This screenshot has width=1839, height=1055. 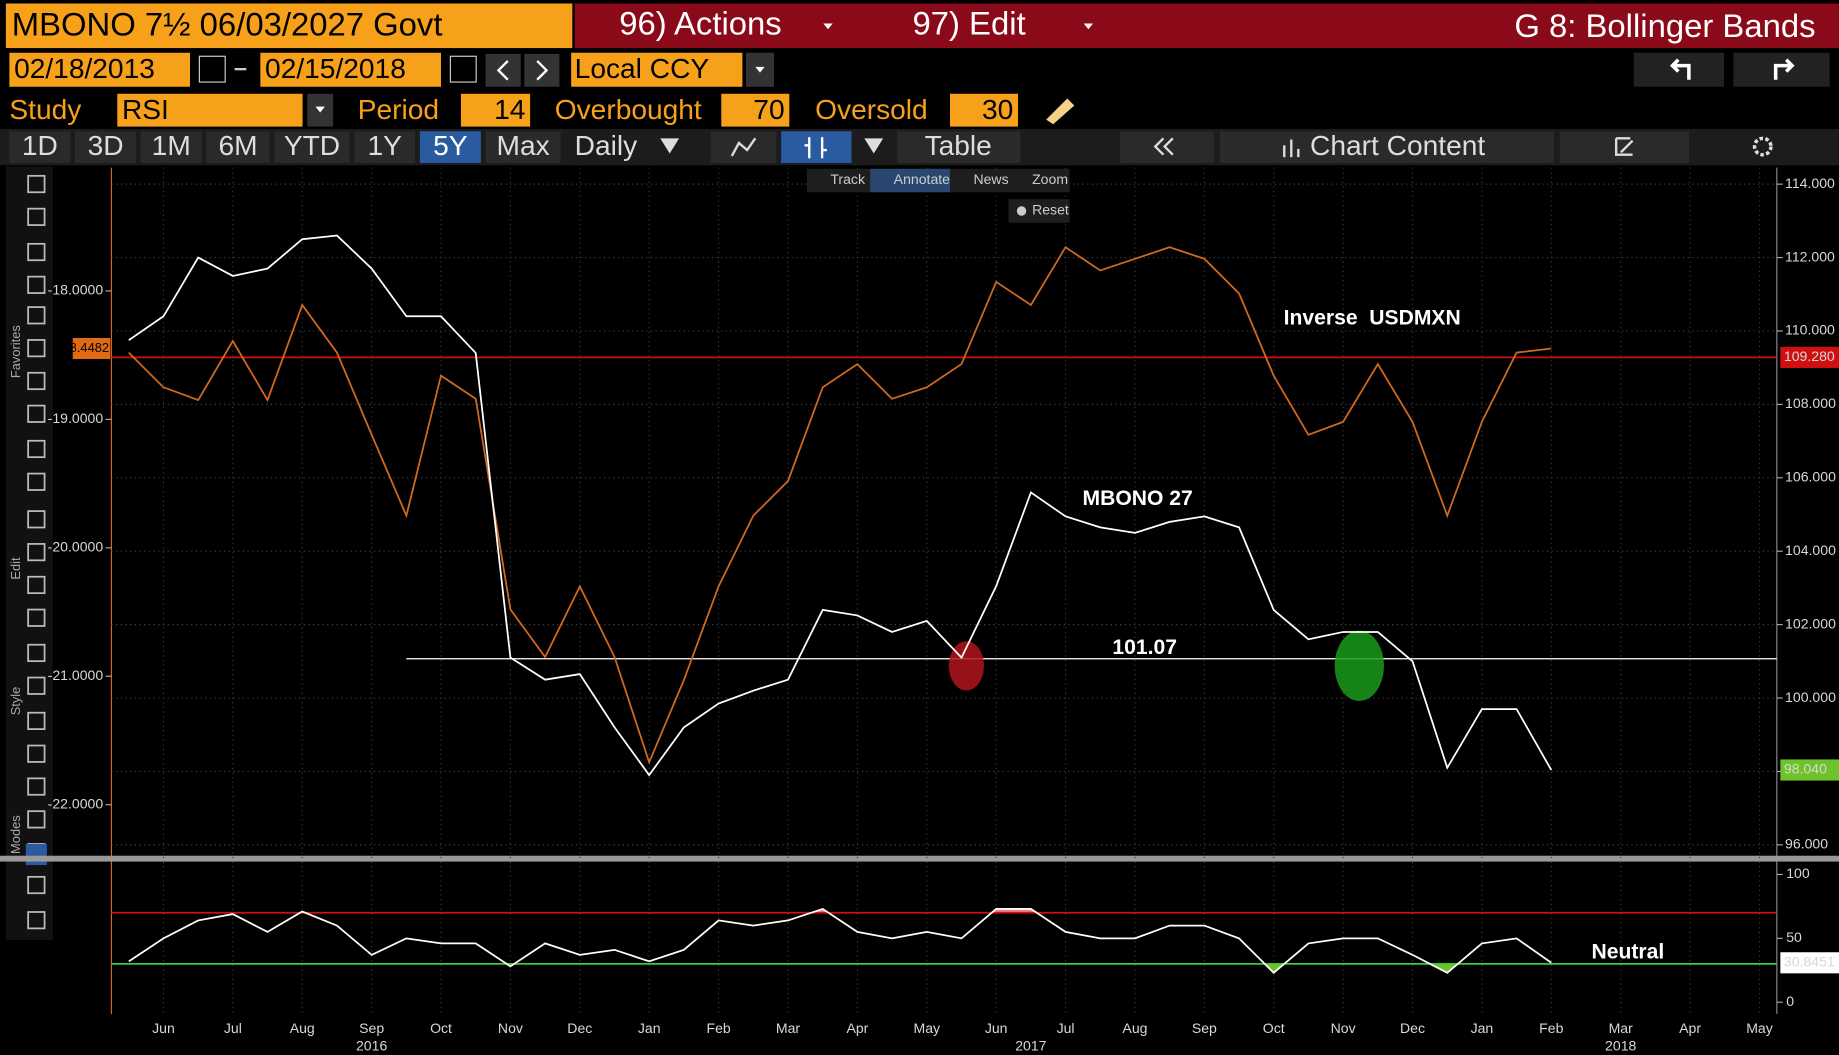 I want to click on period-label: Period, so click(x=398, y=109).